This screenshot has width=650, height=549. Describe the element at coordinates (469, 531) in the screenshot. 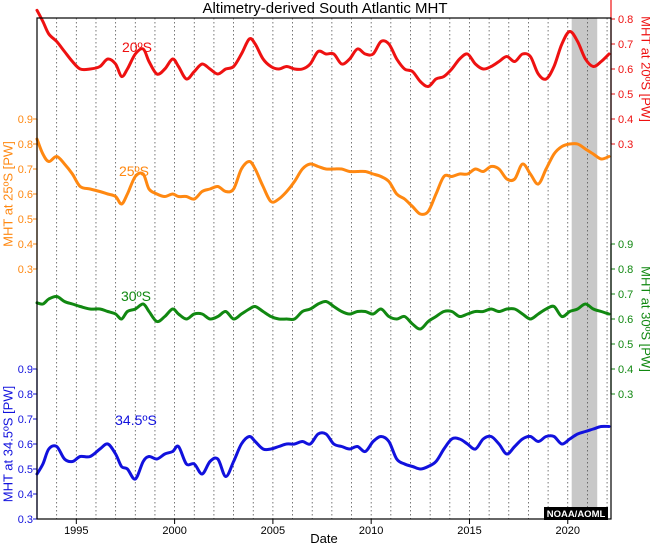

I see `x-tick-label: 2015` at that location.